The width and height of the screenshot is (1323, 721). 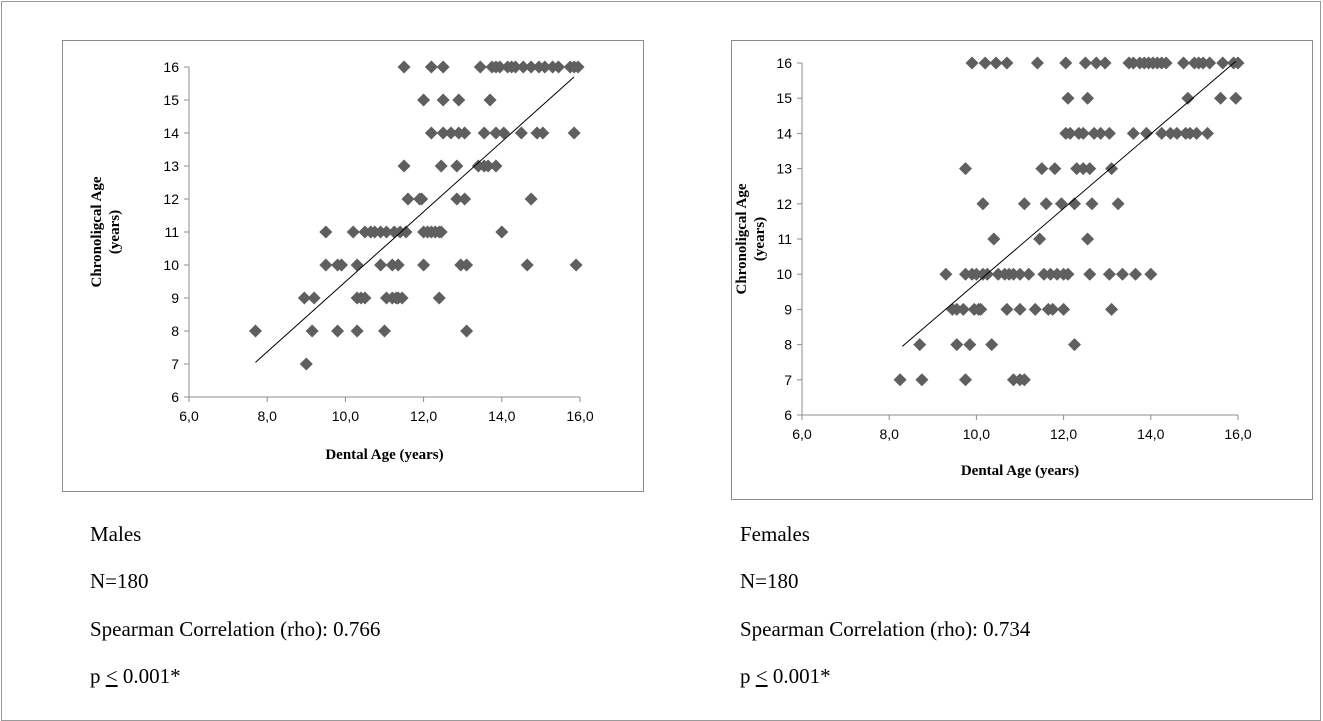 I want to click on x-tick-label: 14,0, so click(x=1150, y=434).